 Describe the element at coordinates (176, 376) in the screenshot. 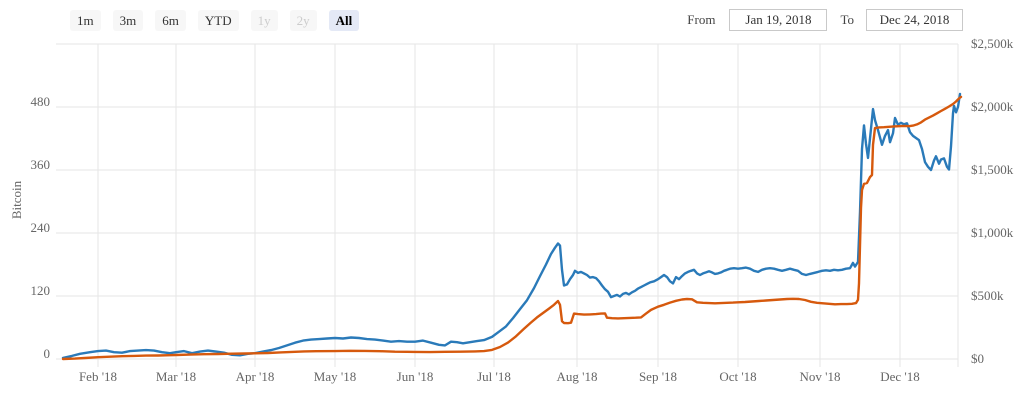

I see `x-axis-month-label: Mar '18` at that location.